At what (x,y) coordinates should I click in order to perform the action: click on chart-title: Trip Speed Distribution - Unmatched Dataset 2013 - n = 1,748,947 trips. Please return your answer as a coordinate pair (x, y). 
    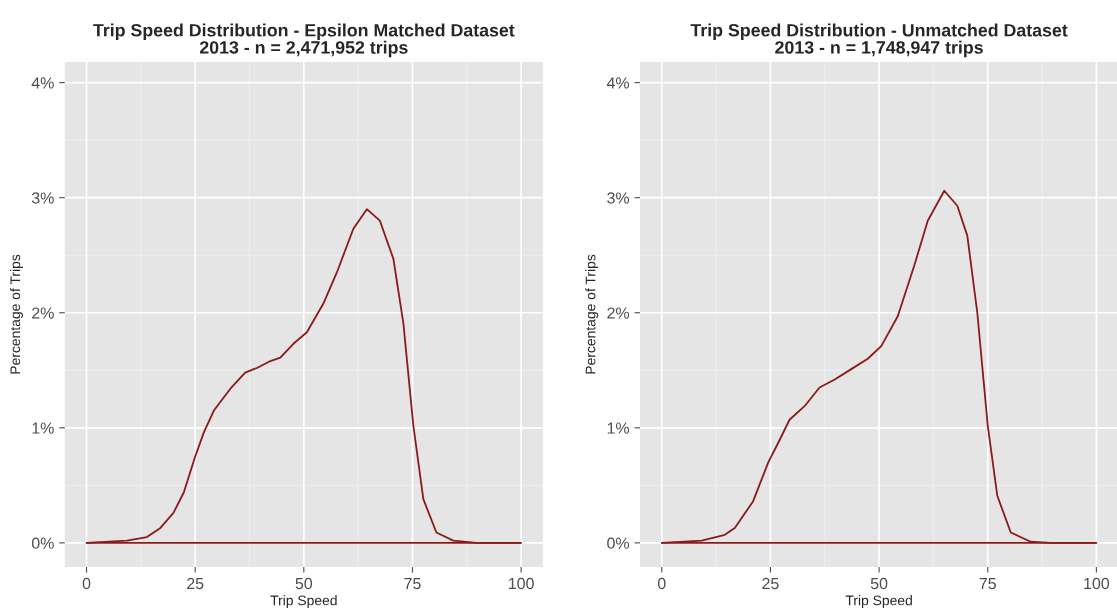
    Looking at the image, I should click on (879, 40).